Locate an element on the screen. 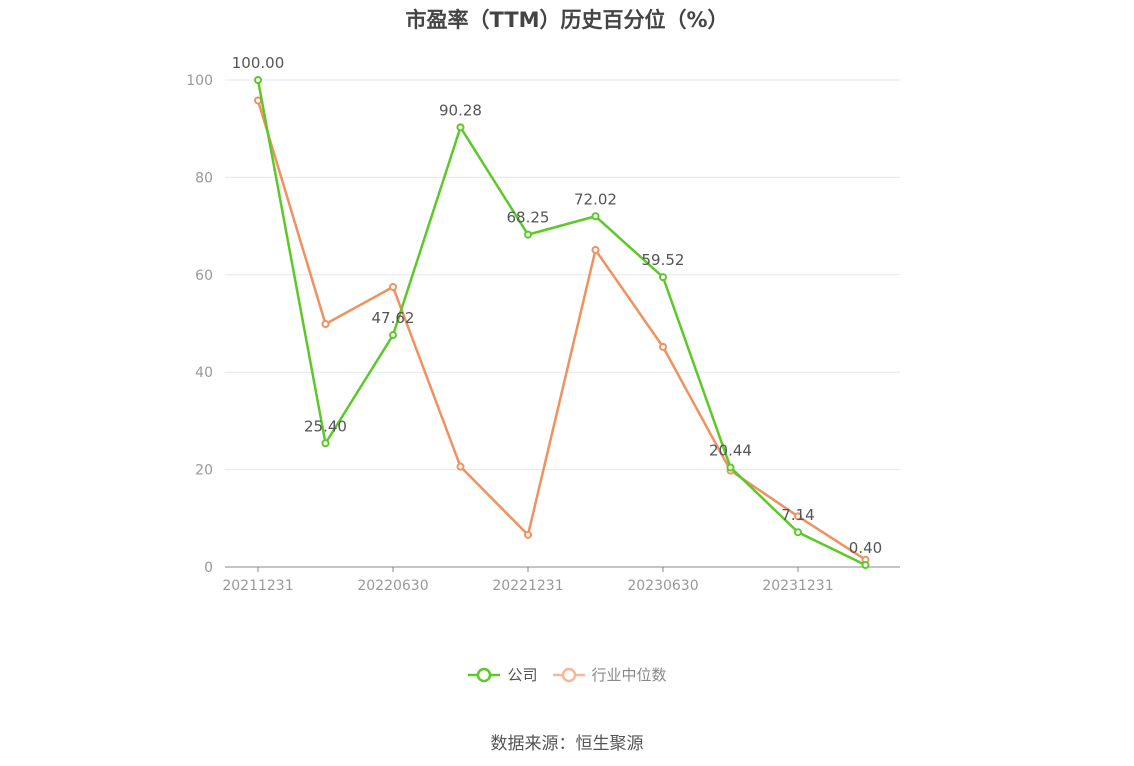 Image resolution: width=1134 pixels, height=766 pixels. y-tick-label: 80 is located at coordinates (204, 178).